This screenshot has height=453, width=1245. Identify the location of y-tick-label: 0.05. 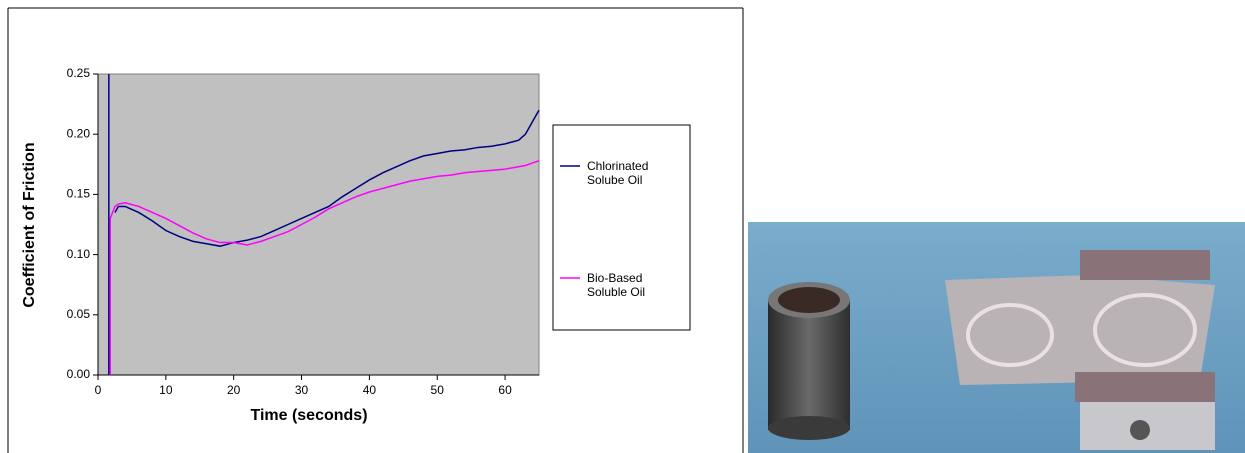
(79, 314).